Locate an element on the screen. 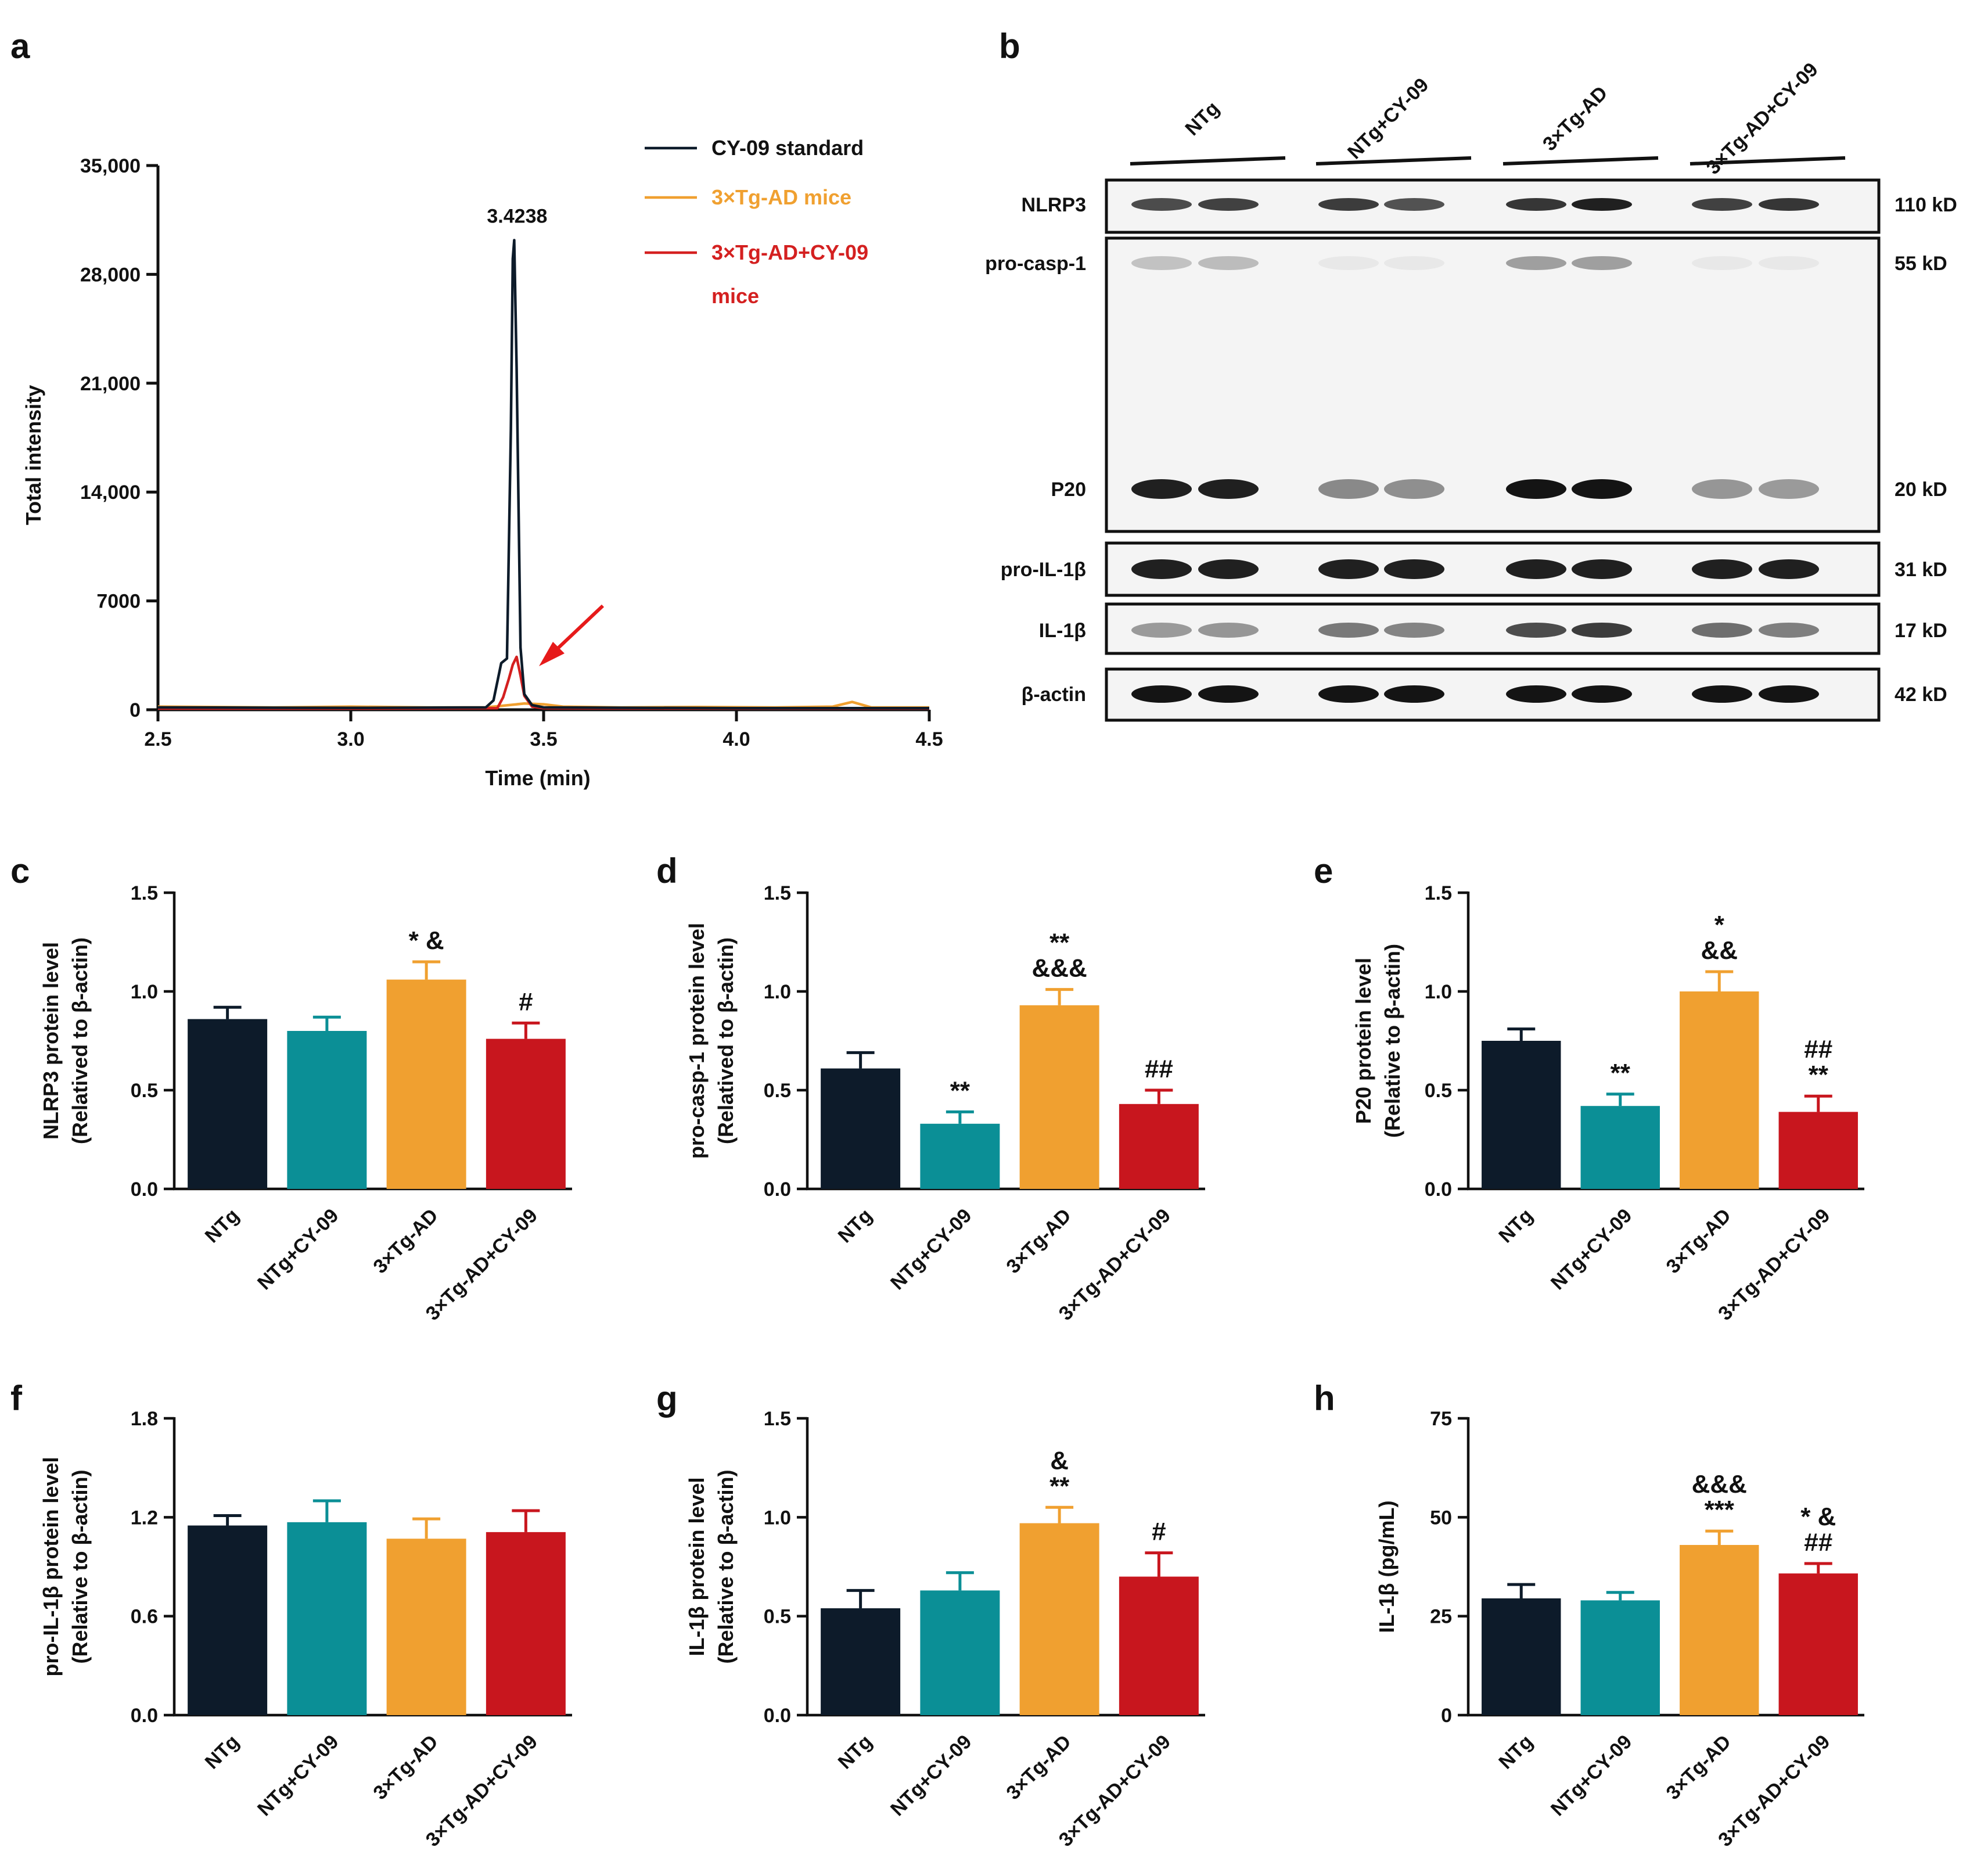 This screenshot has width=1977, height=1876. significance-marker: * is located at coordinates (1719, 925).